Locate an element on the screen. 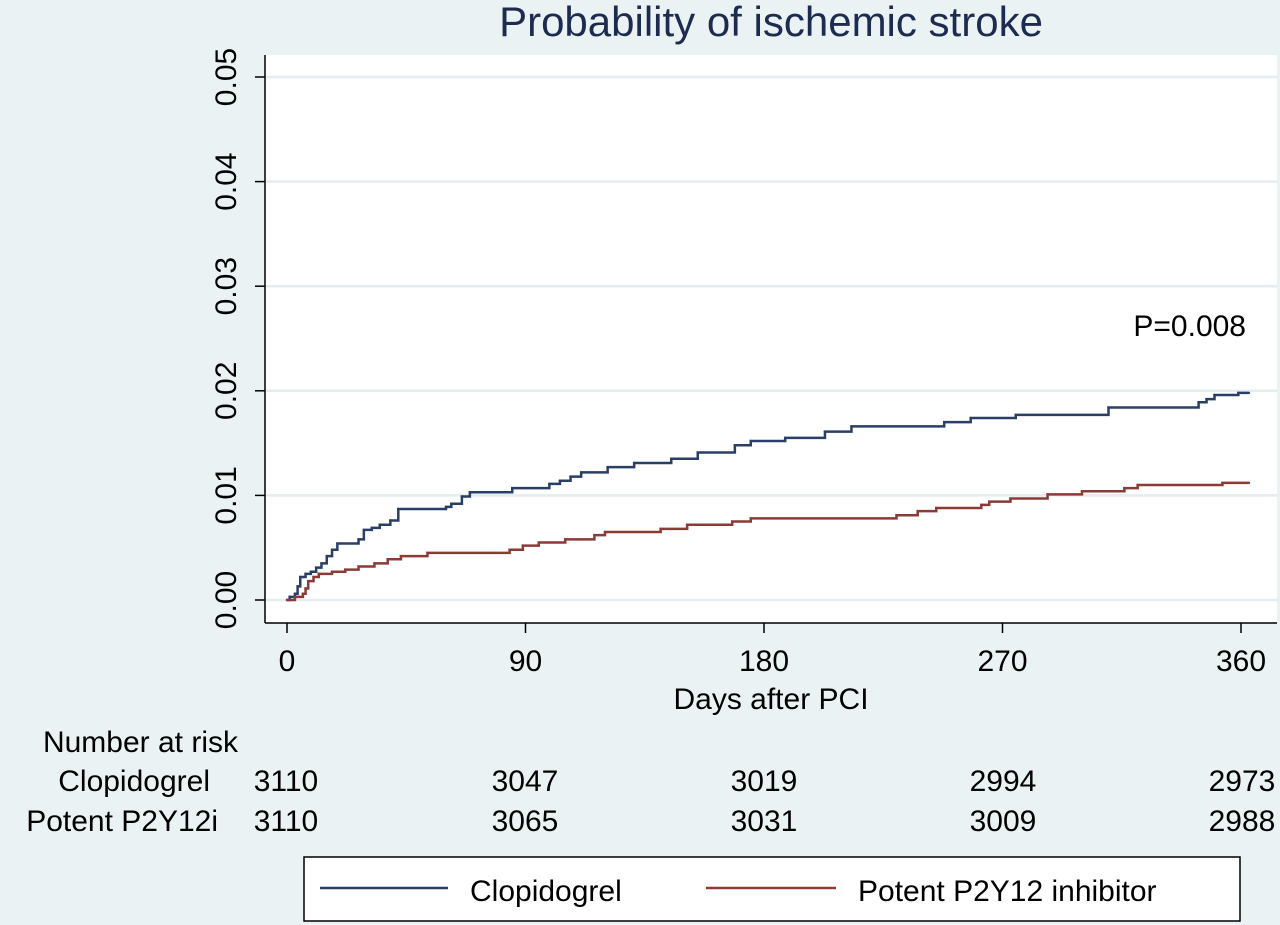  legend-label-clopidogrel: Clopidogrel is located at coordinates (546, 891).